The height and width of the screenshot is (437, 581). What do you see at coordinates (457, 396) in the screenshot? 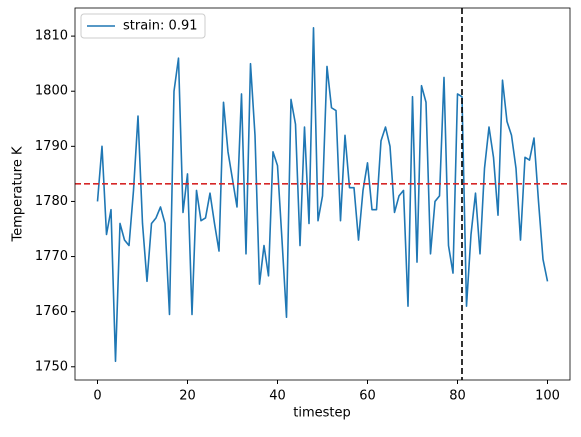
I see `x-tick-label: 80` at bounding box center [457, 396].